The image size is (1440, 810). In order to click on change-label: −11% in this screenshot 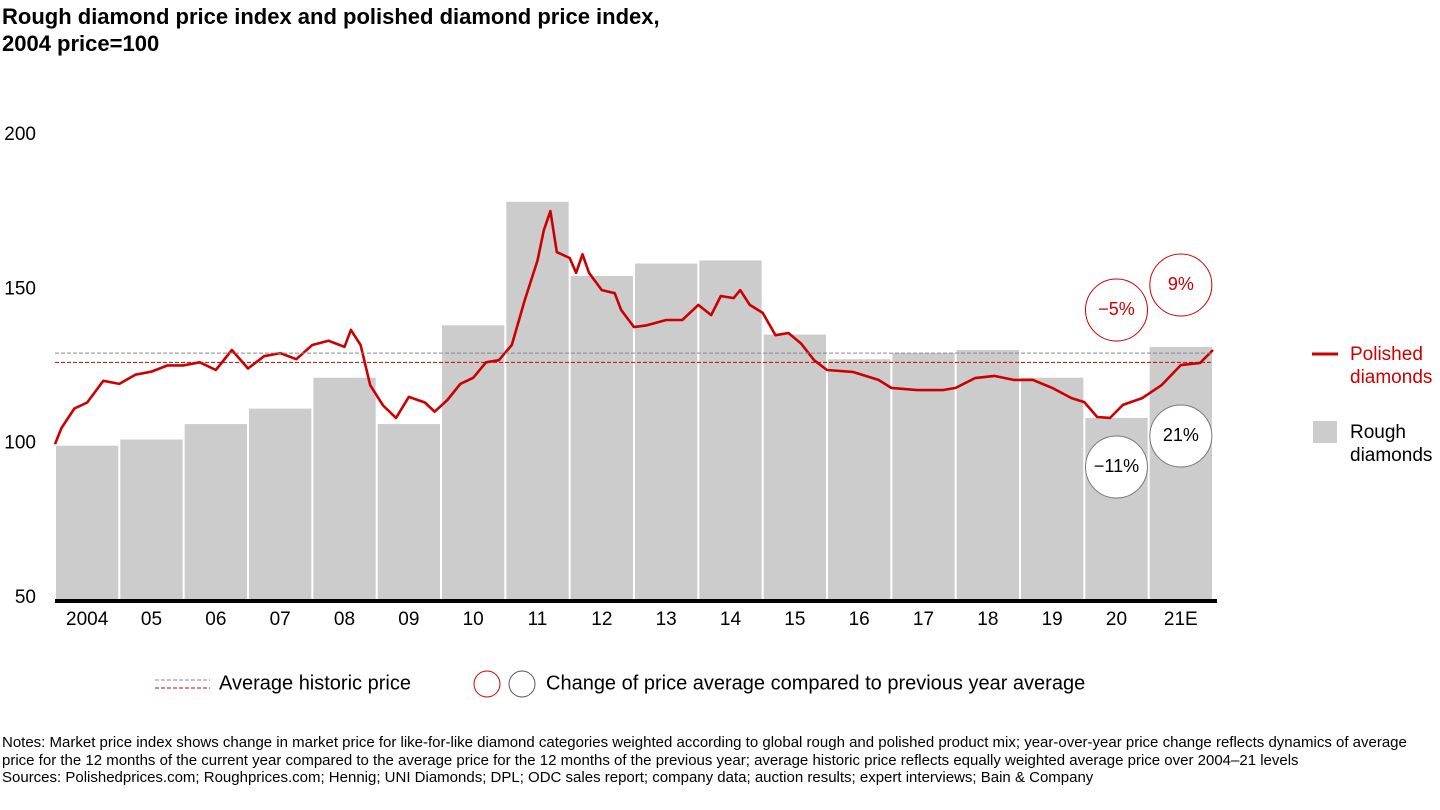, I will do `click(1116, 466)`.